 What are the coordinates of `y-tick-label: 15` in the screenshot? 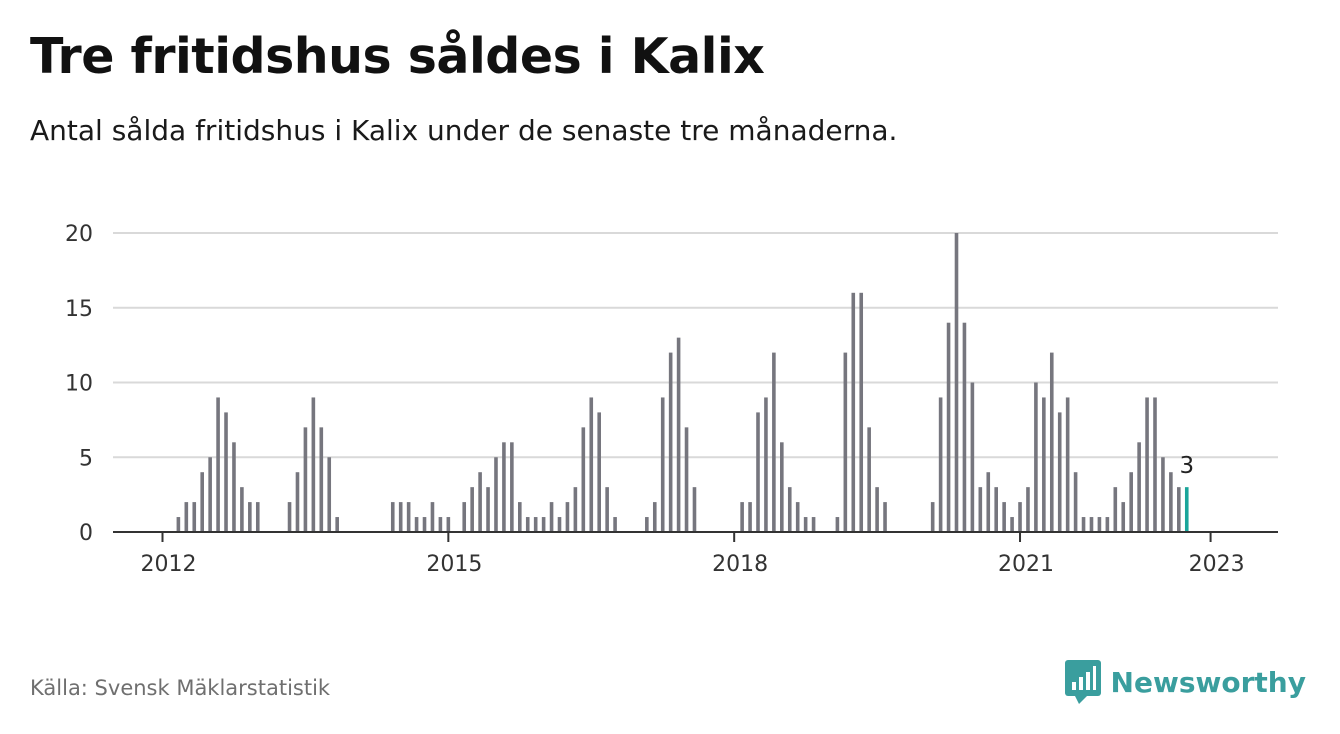 It's located at (79, 309).